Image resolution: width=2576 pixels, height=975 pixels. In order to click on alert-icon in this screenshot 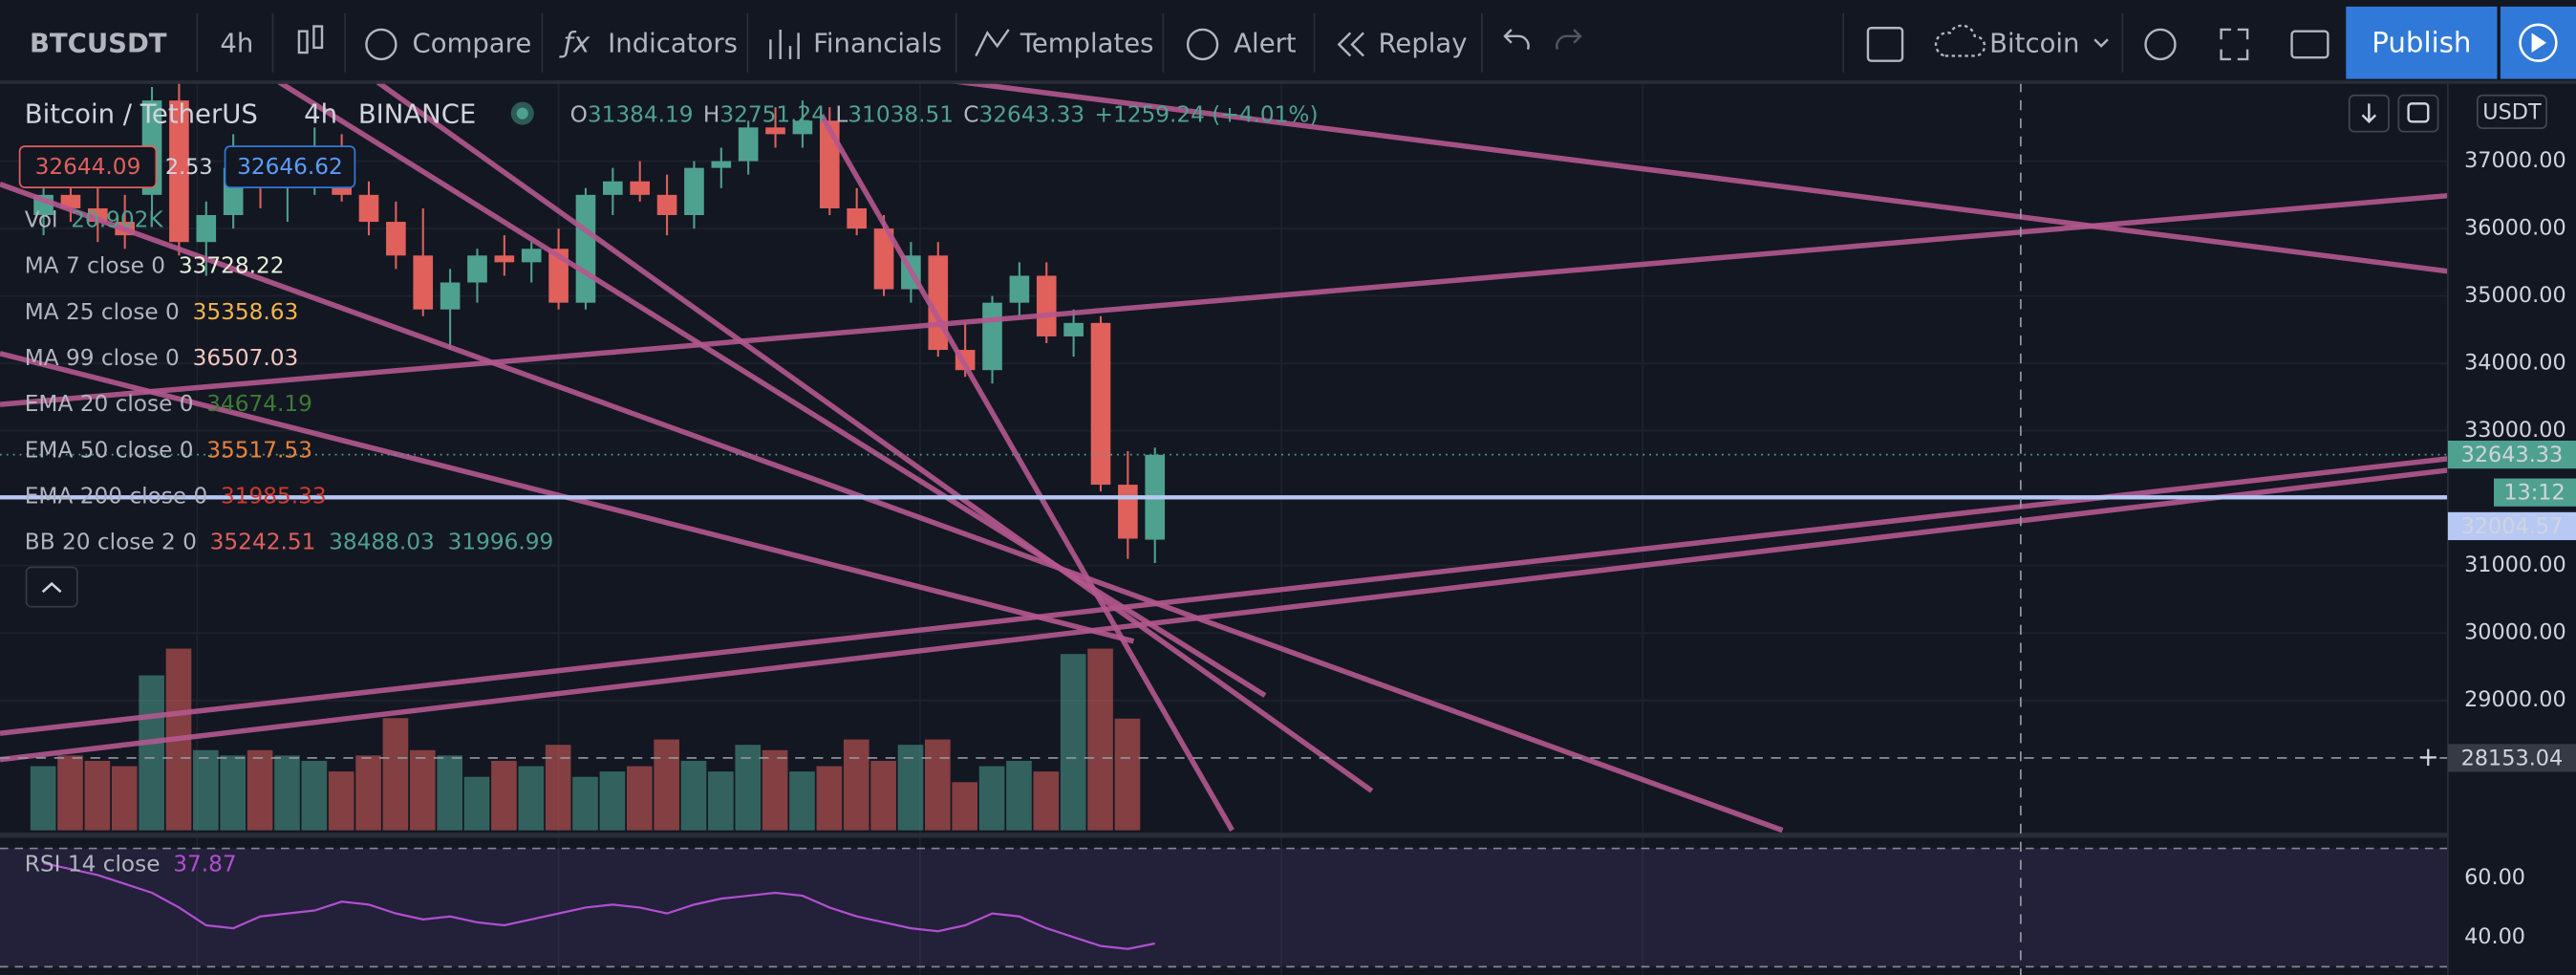, I will do `click(1202, 45)`.